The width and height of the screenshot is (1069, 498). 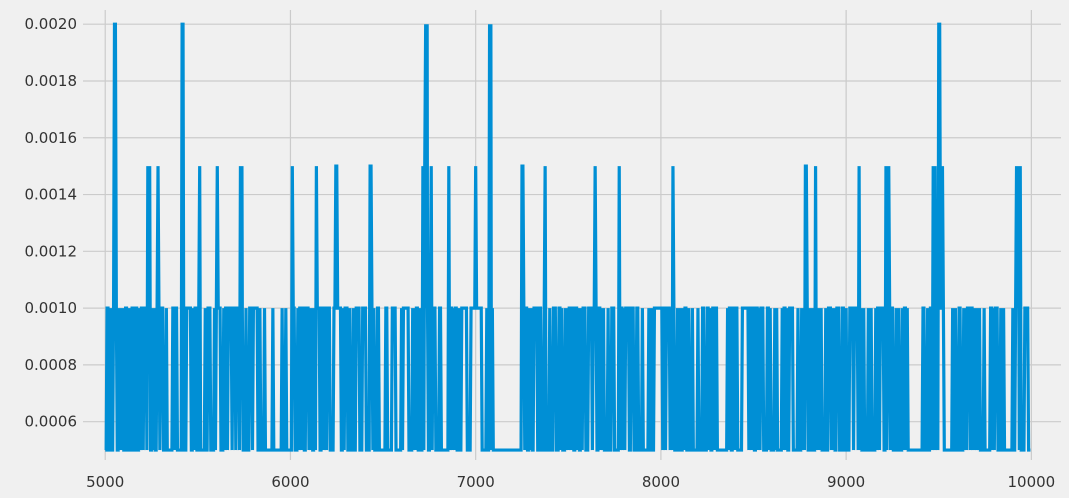 What do you see at coordinates (51, 251) in the screenshot?
I see `y-tick-label: 0.0012` at bounding box center [51, 251].